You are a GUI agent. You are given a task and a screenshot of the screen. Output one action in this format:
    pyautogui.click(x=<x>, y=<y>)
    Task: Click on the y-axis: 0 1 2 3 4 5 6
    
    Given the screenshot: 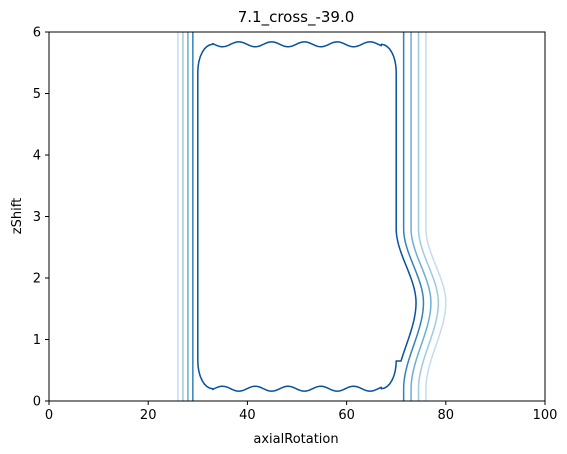 What is the action you would take?
    pyautogui.click(x=41, y=218)
    